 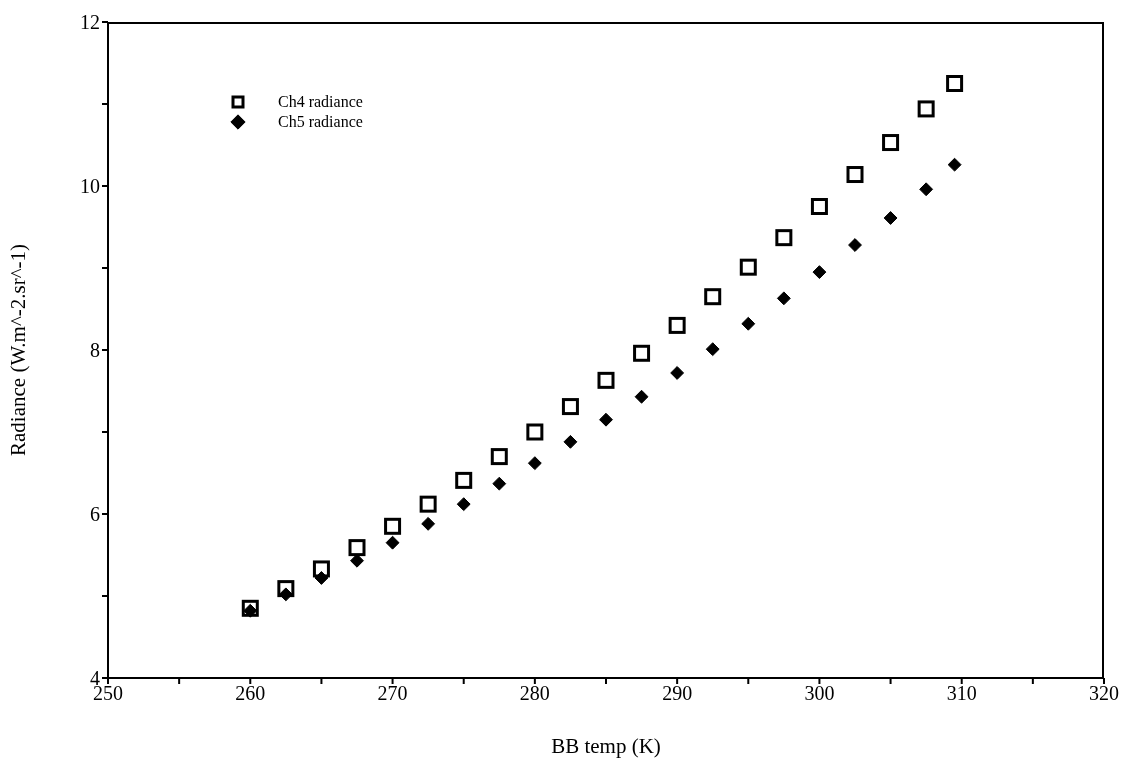 What do you see at coordinates (18, 350) in the screenshot?
I see `y-axis-title: Radiance (W.m^-2.sr^-1)` at bounding box center [18, 350].